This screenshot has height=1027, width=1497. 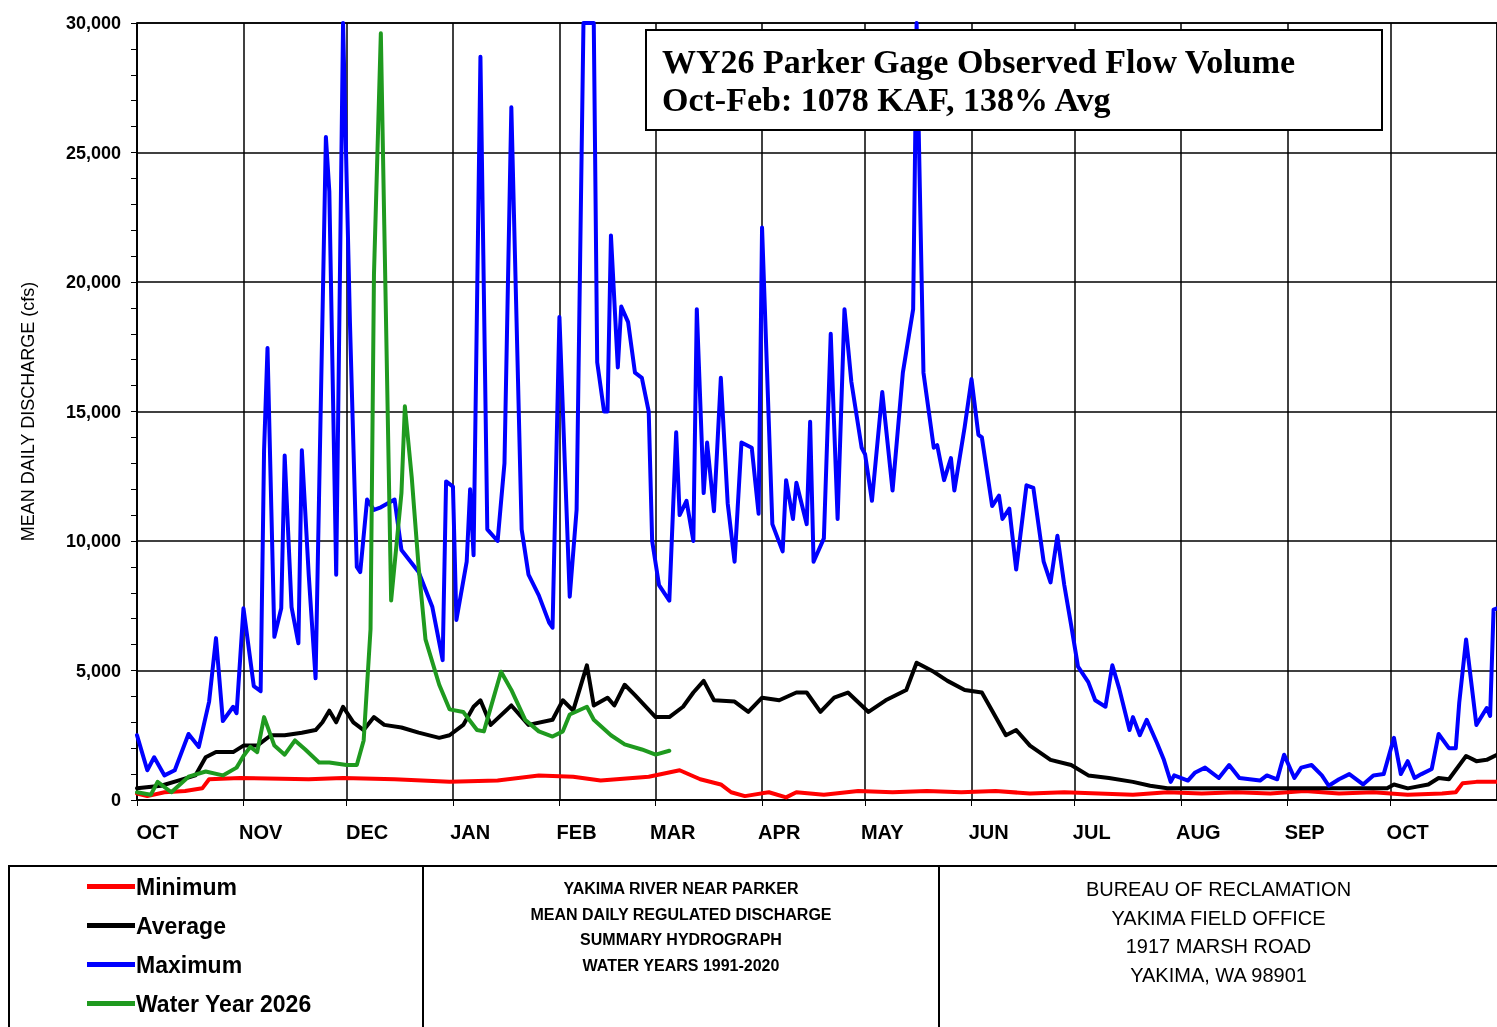 I want to click on y-tick-label: 15,000, so click(x=93, y=411).